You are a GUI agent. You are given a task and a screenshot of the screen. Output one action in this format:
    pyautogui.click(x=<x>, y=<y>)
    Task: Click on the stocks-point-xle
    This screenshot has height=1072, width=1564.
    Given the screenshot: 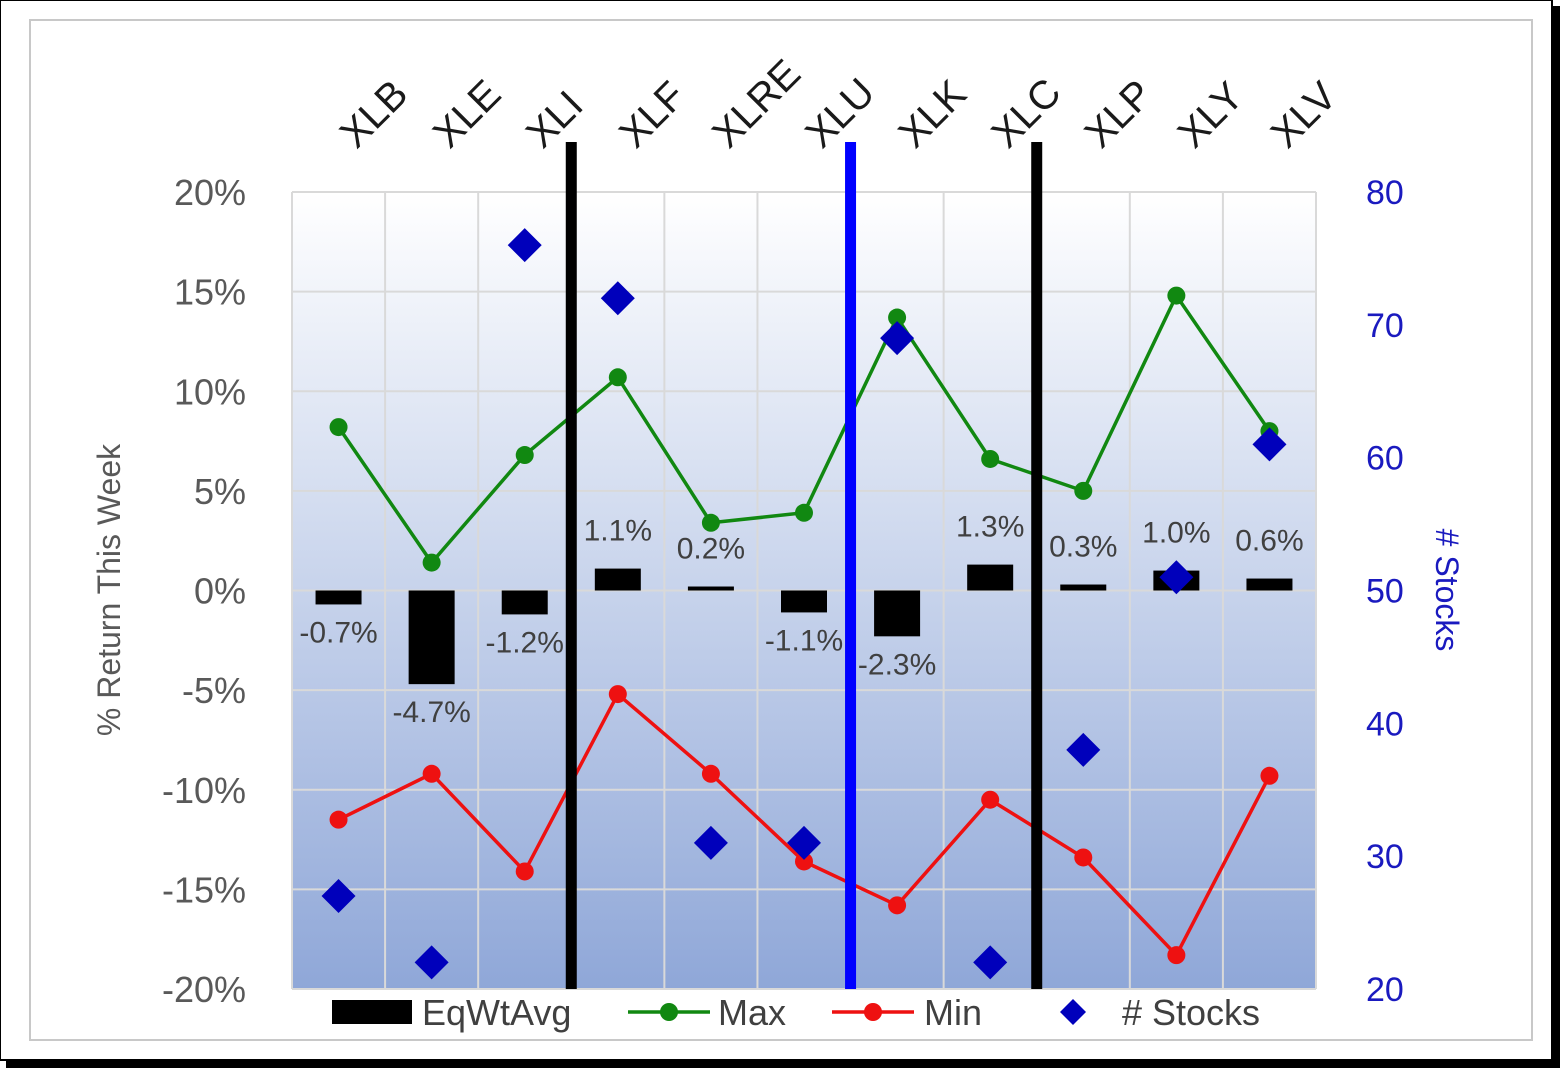 What is the action you would take?
    pyautogui.click(x=431, y=962)
    